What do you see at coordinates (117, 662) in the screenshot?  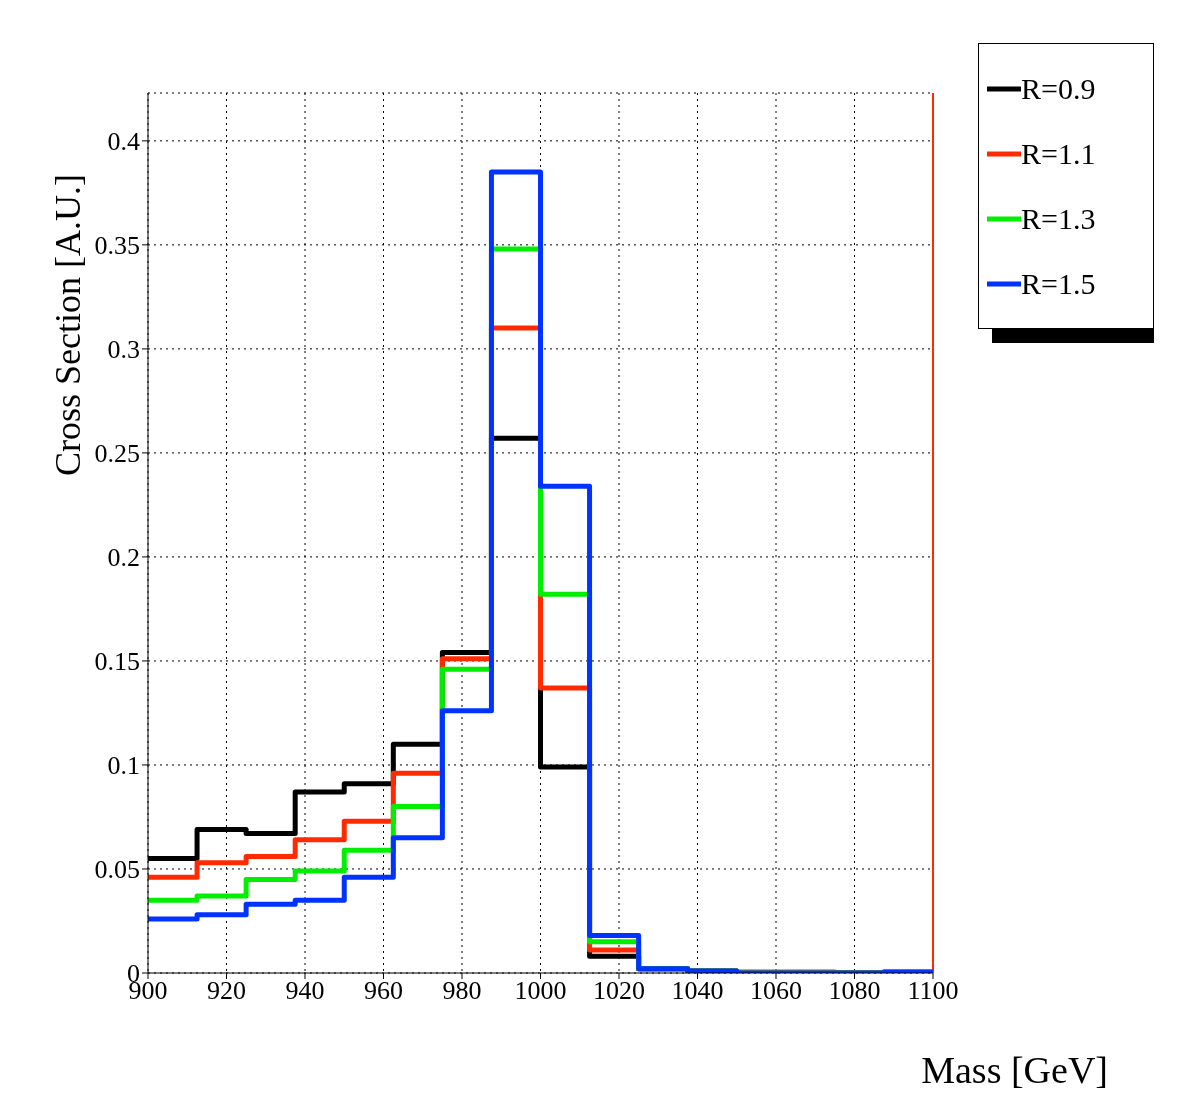 I see `y-tick-label: 0.15` at bounding box center [117, 662].